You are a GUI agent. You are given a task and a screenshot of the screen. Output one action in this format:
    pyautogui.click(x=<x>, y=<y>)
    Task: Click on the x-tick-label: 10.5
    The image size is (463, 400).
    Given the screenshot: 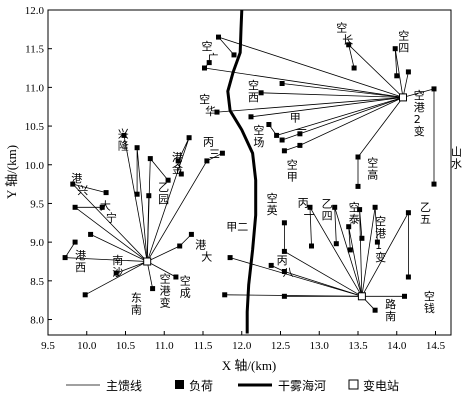 What is the action you would take?
    pyautogui.click(x=126, y=346)
    